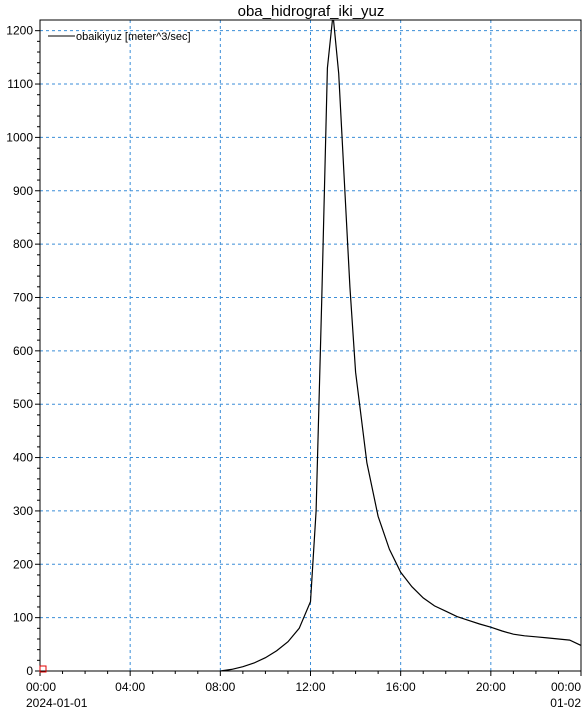  What do you see at coordinates (29, 671) in the screenshot?
I see `y-tick-label: 0` at bounding box center [29, 671].